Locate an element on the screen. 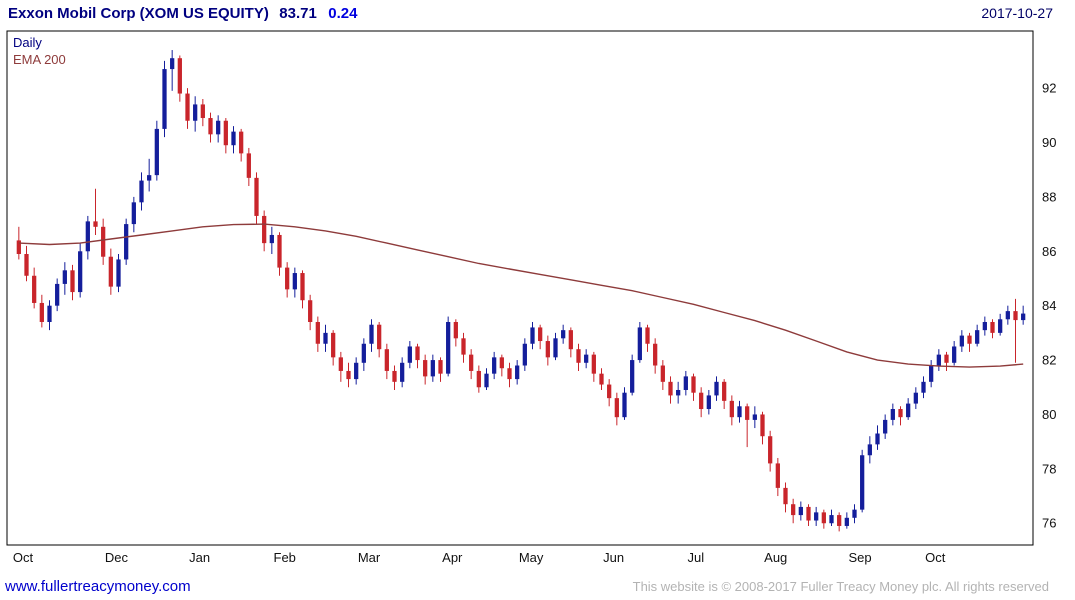  x-axis-label: Mar is located at coordinates (369, 557).